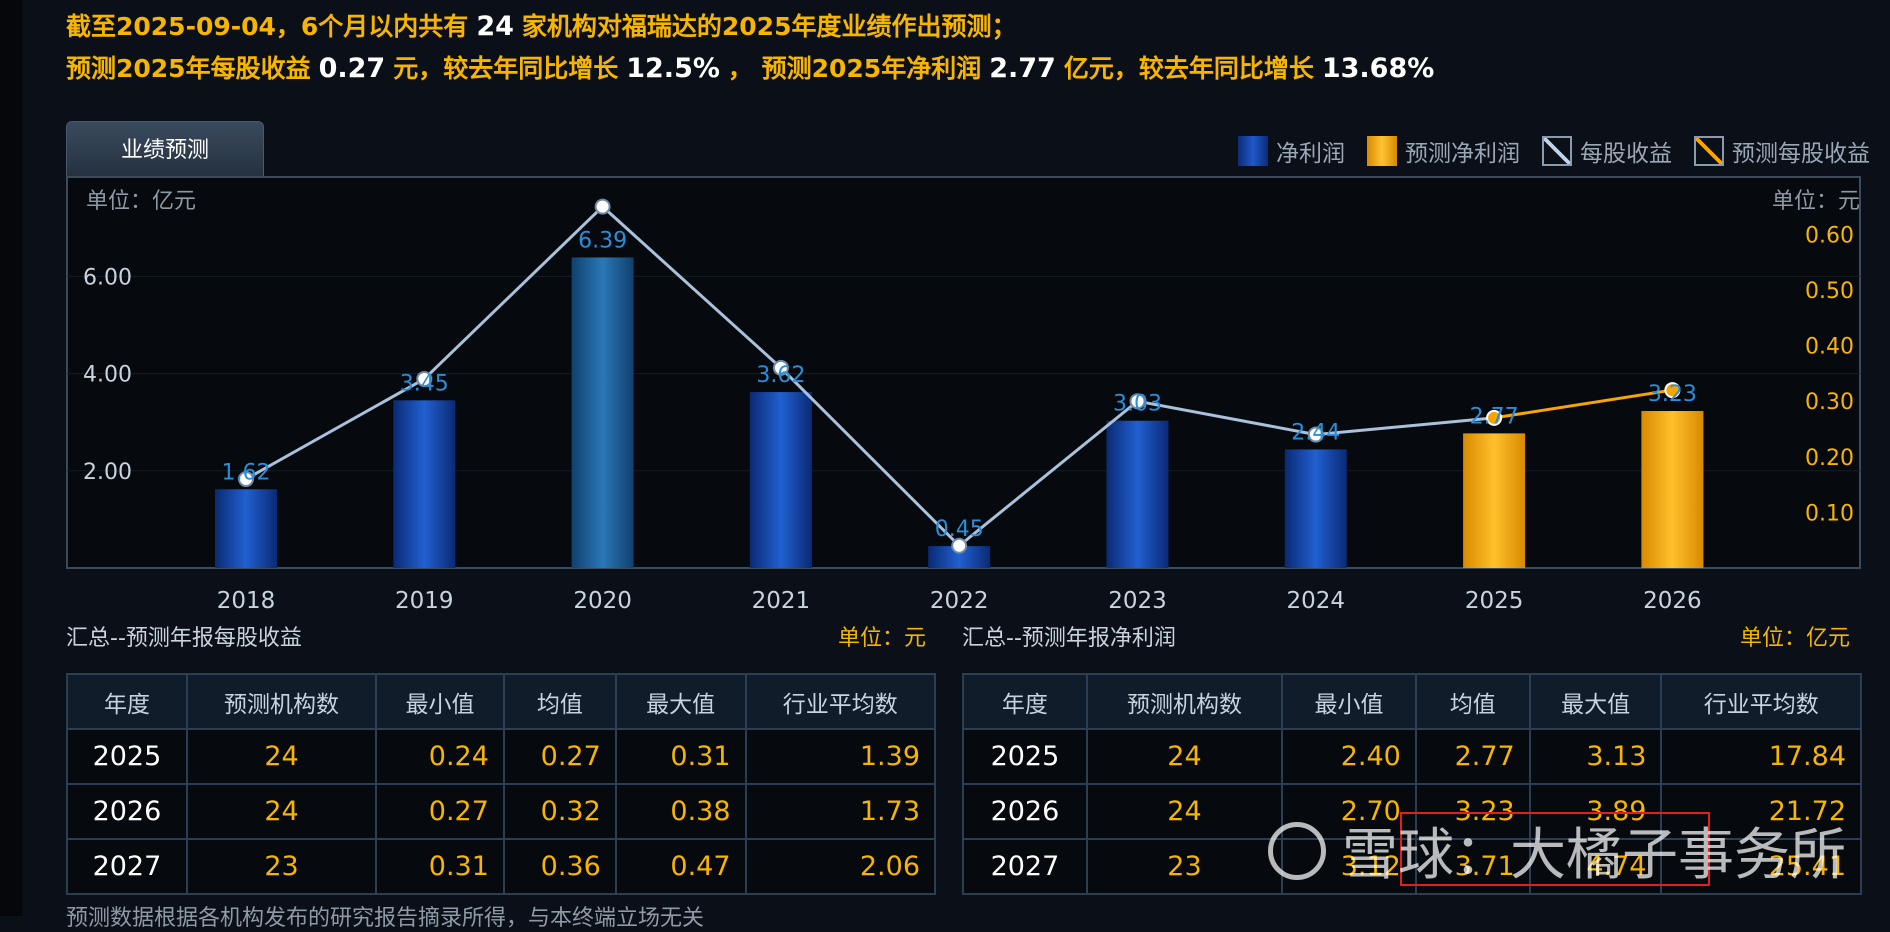 This screenshot has height=932, width=1890. Describe the element at coordinates (1761, 811) in the screenshot. I see `table-cell: 21.72` at that location.